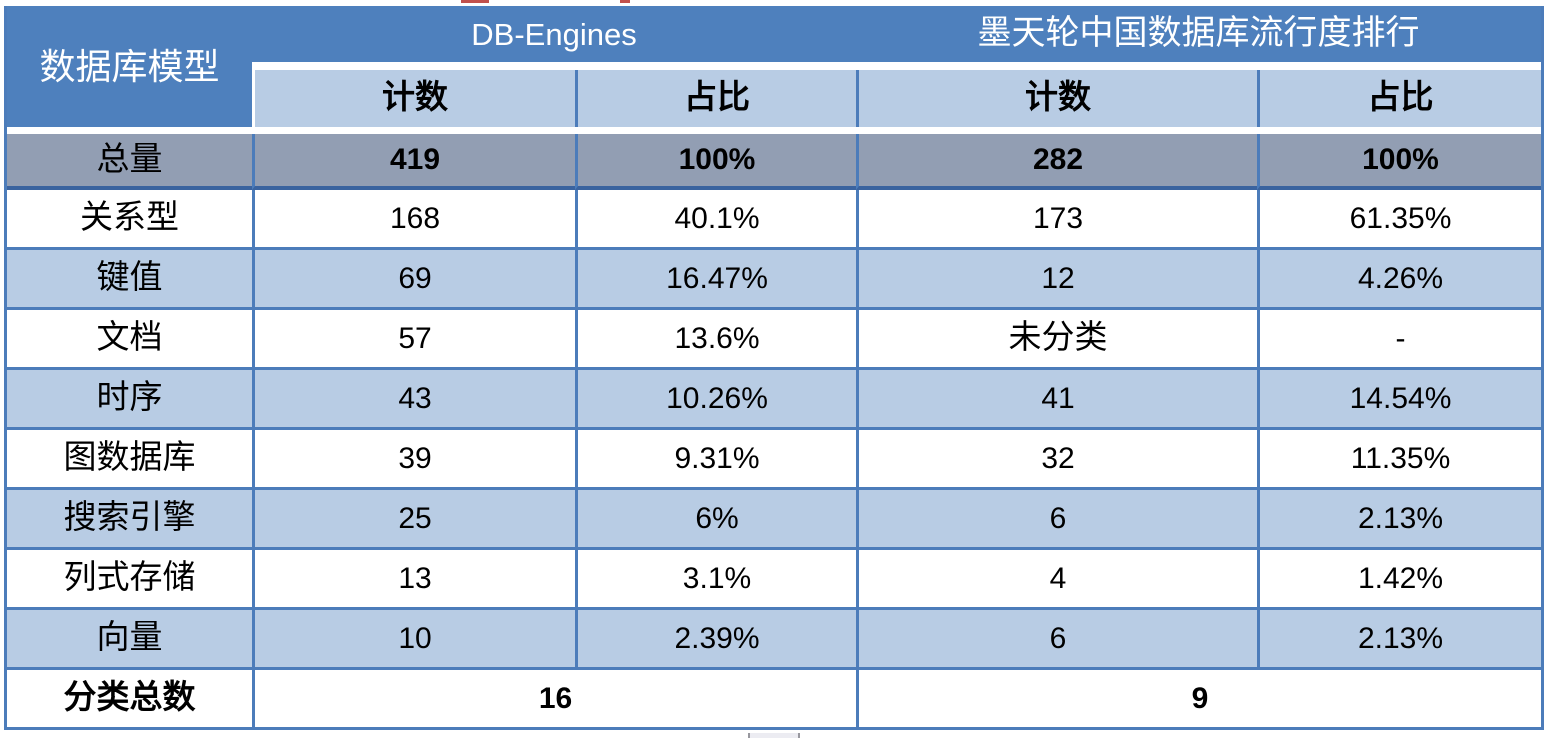 This screenshot has height=738, width=1547. Describe the element at coordinates (1399, 400) in the screenshot. I see `cell-value: 14.54%` at that location.